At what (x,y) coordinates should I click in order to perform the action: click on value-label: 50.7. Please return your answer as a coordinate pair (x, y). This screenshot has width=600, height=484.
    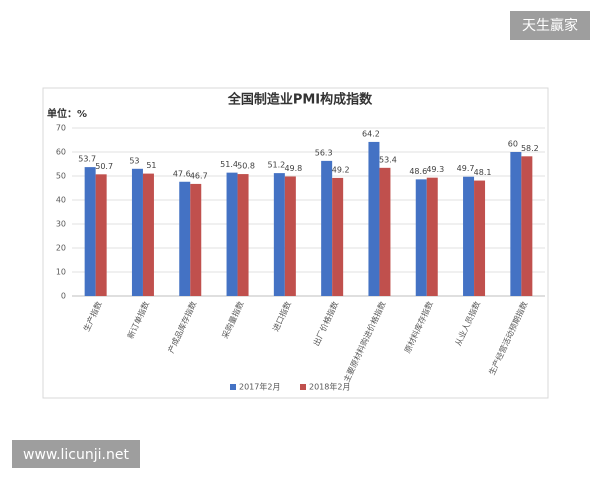
    Looking at the image, I should click on (104, 166).